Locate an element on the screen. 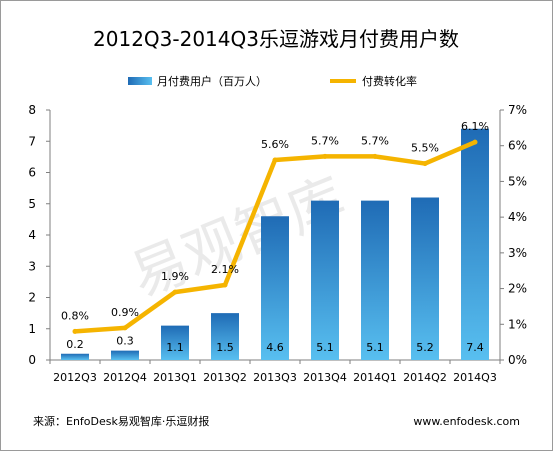 Image resolution: width=553 pixels, height=451 pixels. rate-value-label: 1.9% is located at coordinates (175, 276).